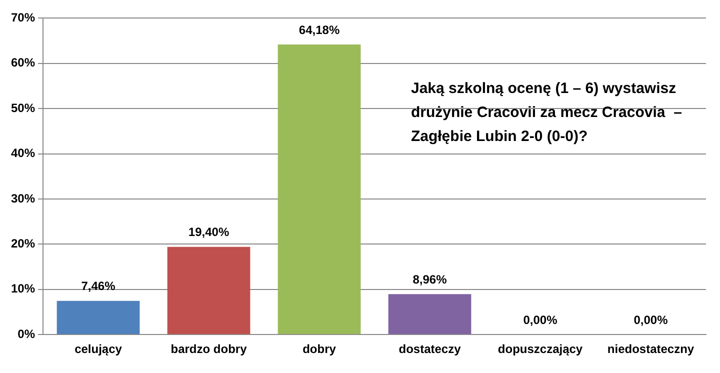 This screenshot has height=373, width=720. Describe the element at coordinates (650, 349) in the screenshot. I see `x-tick-label: niedostateczny` at that location.